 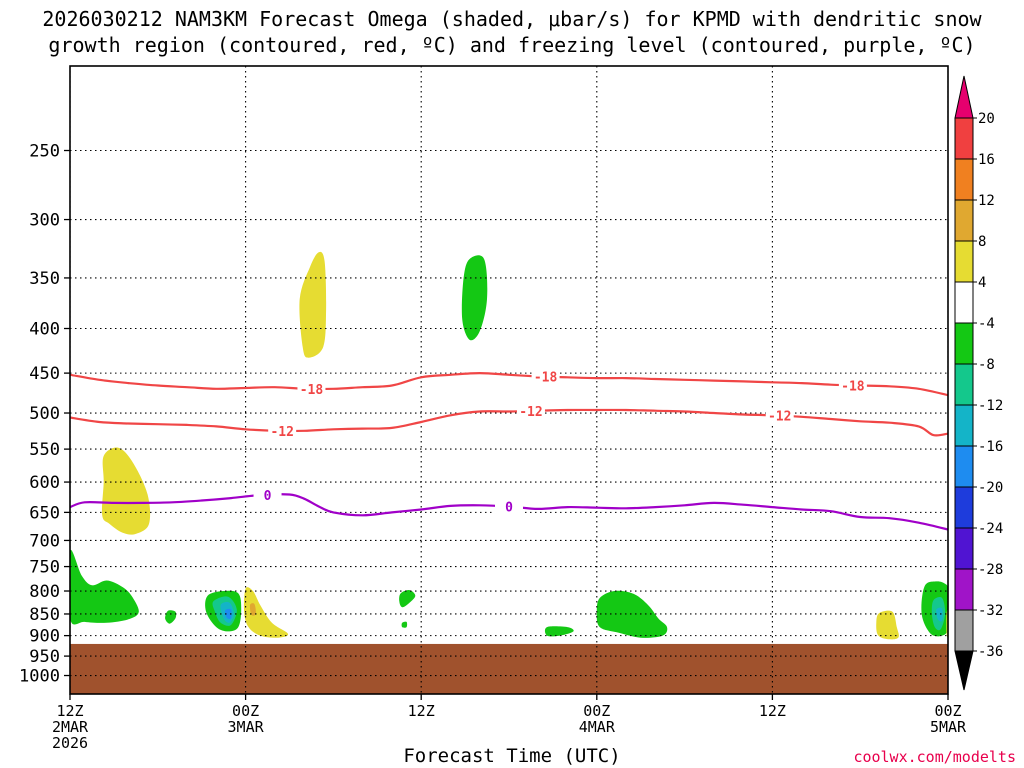 What do you see at coordinates (986, 160) in the screenshot?
I see `colorbar-label: 16` at bounding box center [986, 160].